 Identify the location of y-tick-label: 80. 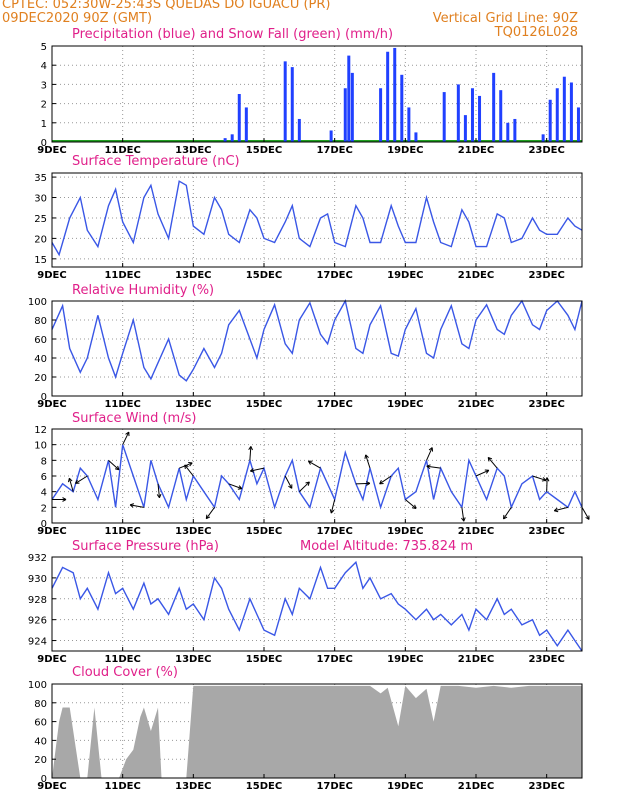
(40, 704).